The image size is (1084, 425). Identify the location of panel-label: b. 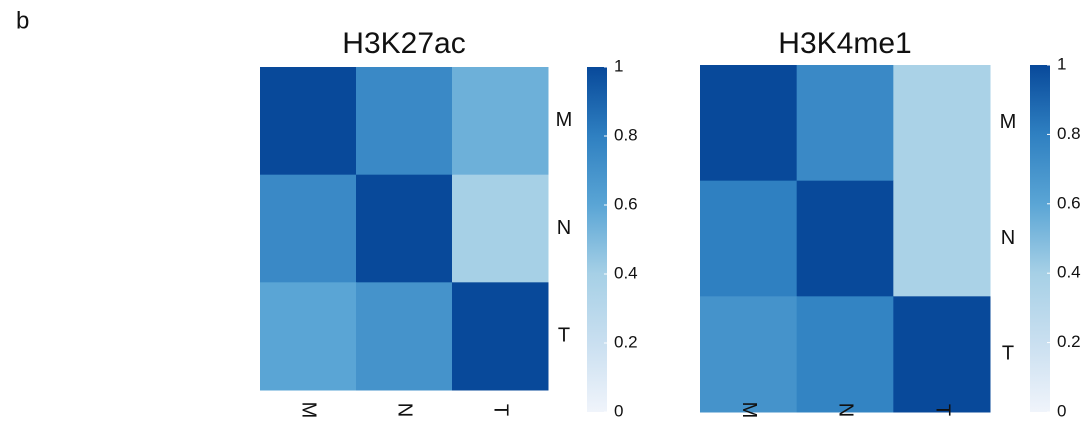
(22, 20).